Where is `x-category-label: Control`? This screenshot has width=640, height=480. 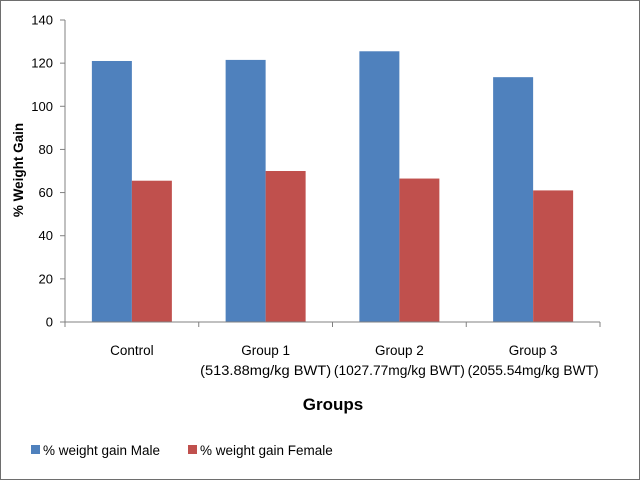 x-category-label: Control is located at coordinates (132, 350).